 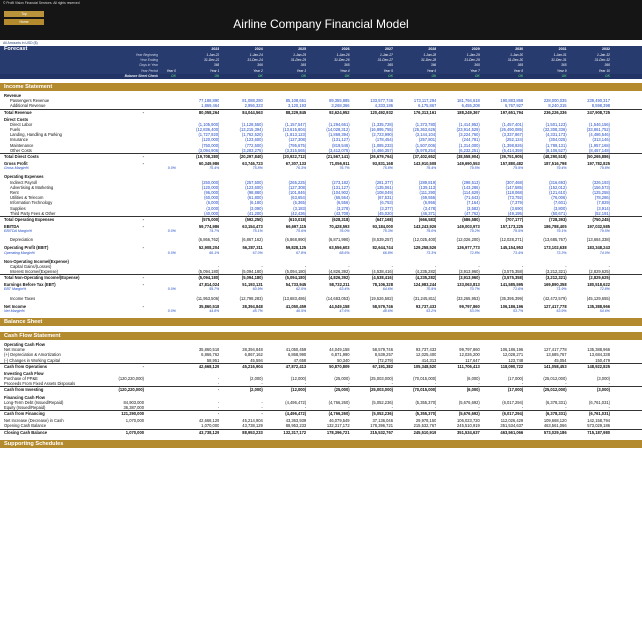 What do you see at coordinates (24, 390) in the screenshot?
I see `row-label: Cash from Investing` at bounding box center [24, 390].